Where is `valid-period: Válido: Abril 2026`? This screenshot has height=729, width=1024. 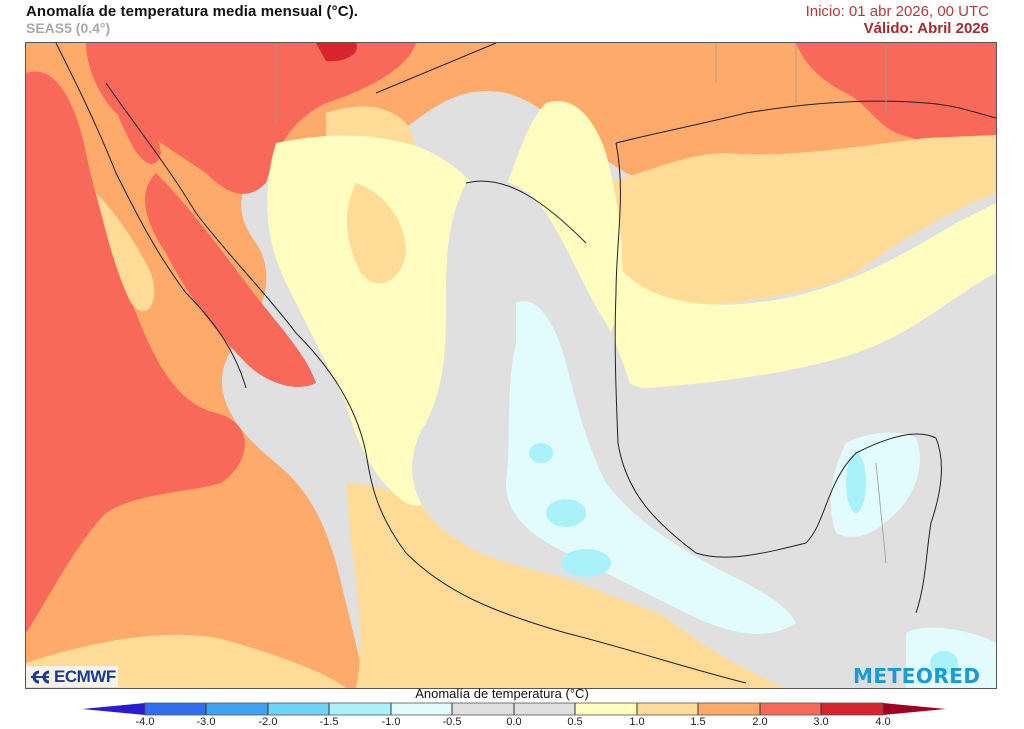
valid-period: Válido: Abril 2026 is located at coordinates (926, 28).